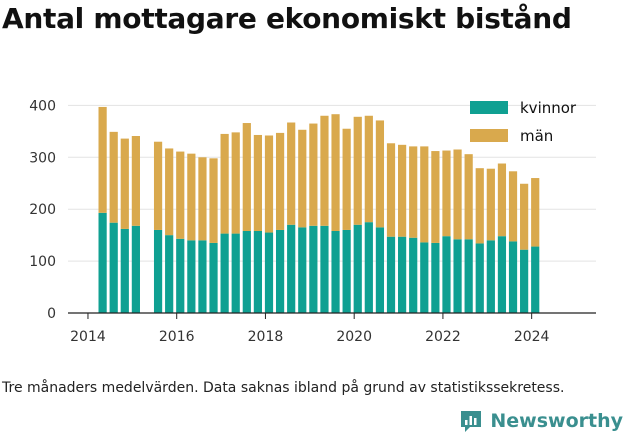  What do you see at coordinates (287, 18) in the screenshot?
I see `chart-title: Antal mottagare ekonomiskt bistånd` at bounding box center [287, 18].